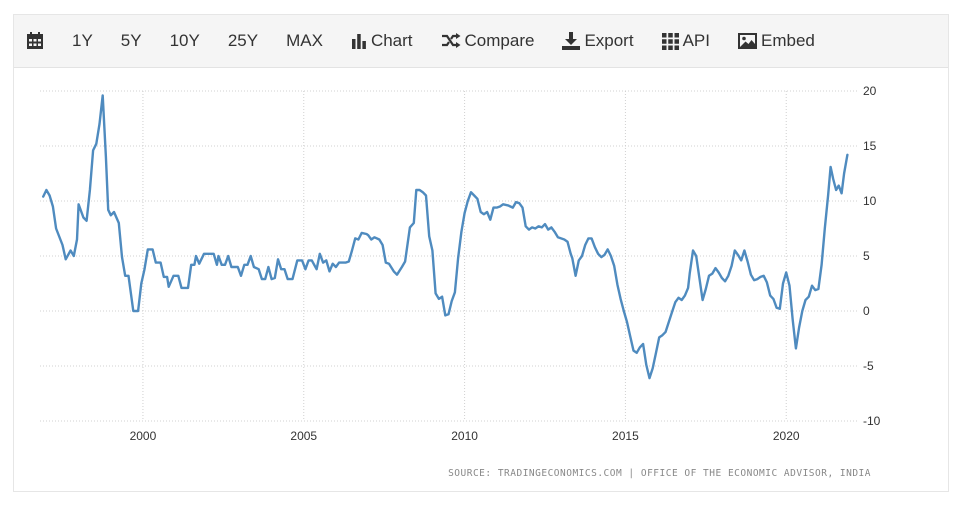 This screenshot has width=955, height=523. I want to click on y-tick-label: 20, so click(870, 91).